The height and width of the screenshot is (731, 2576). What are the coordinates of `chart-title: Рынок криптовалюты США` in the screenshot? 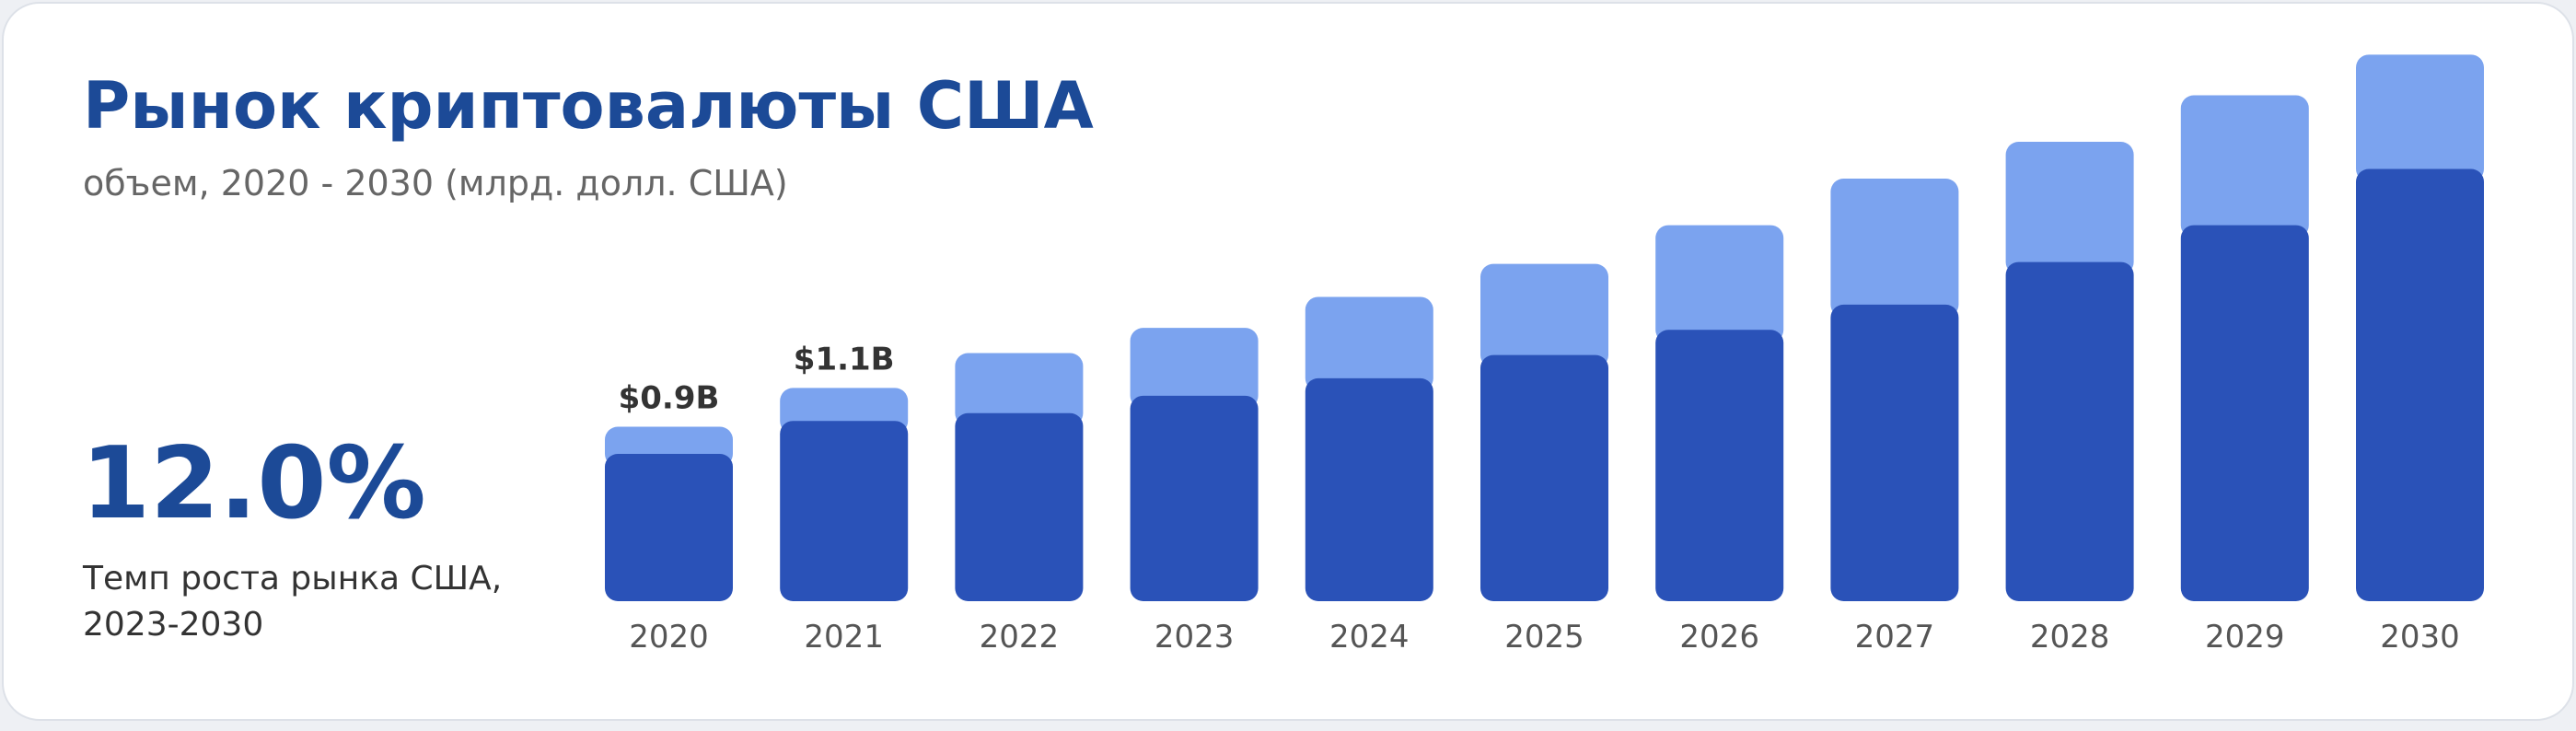 It's located at (588, 106).